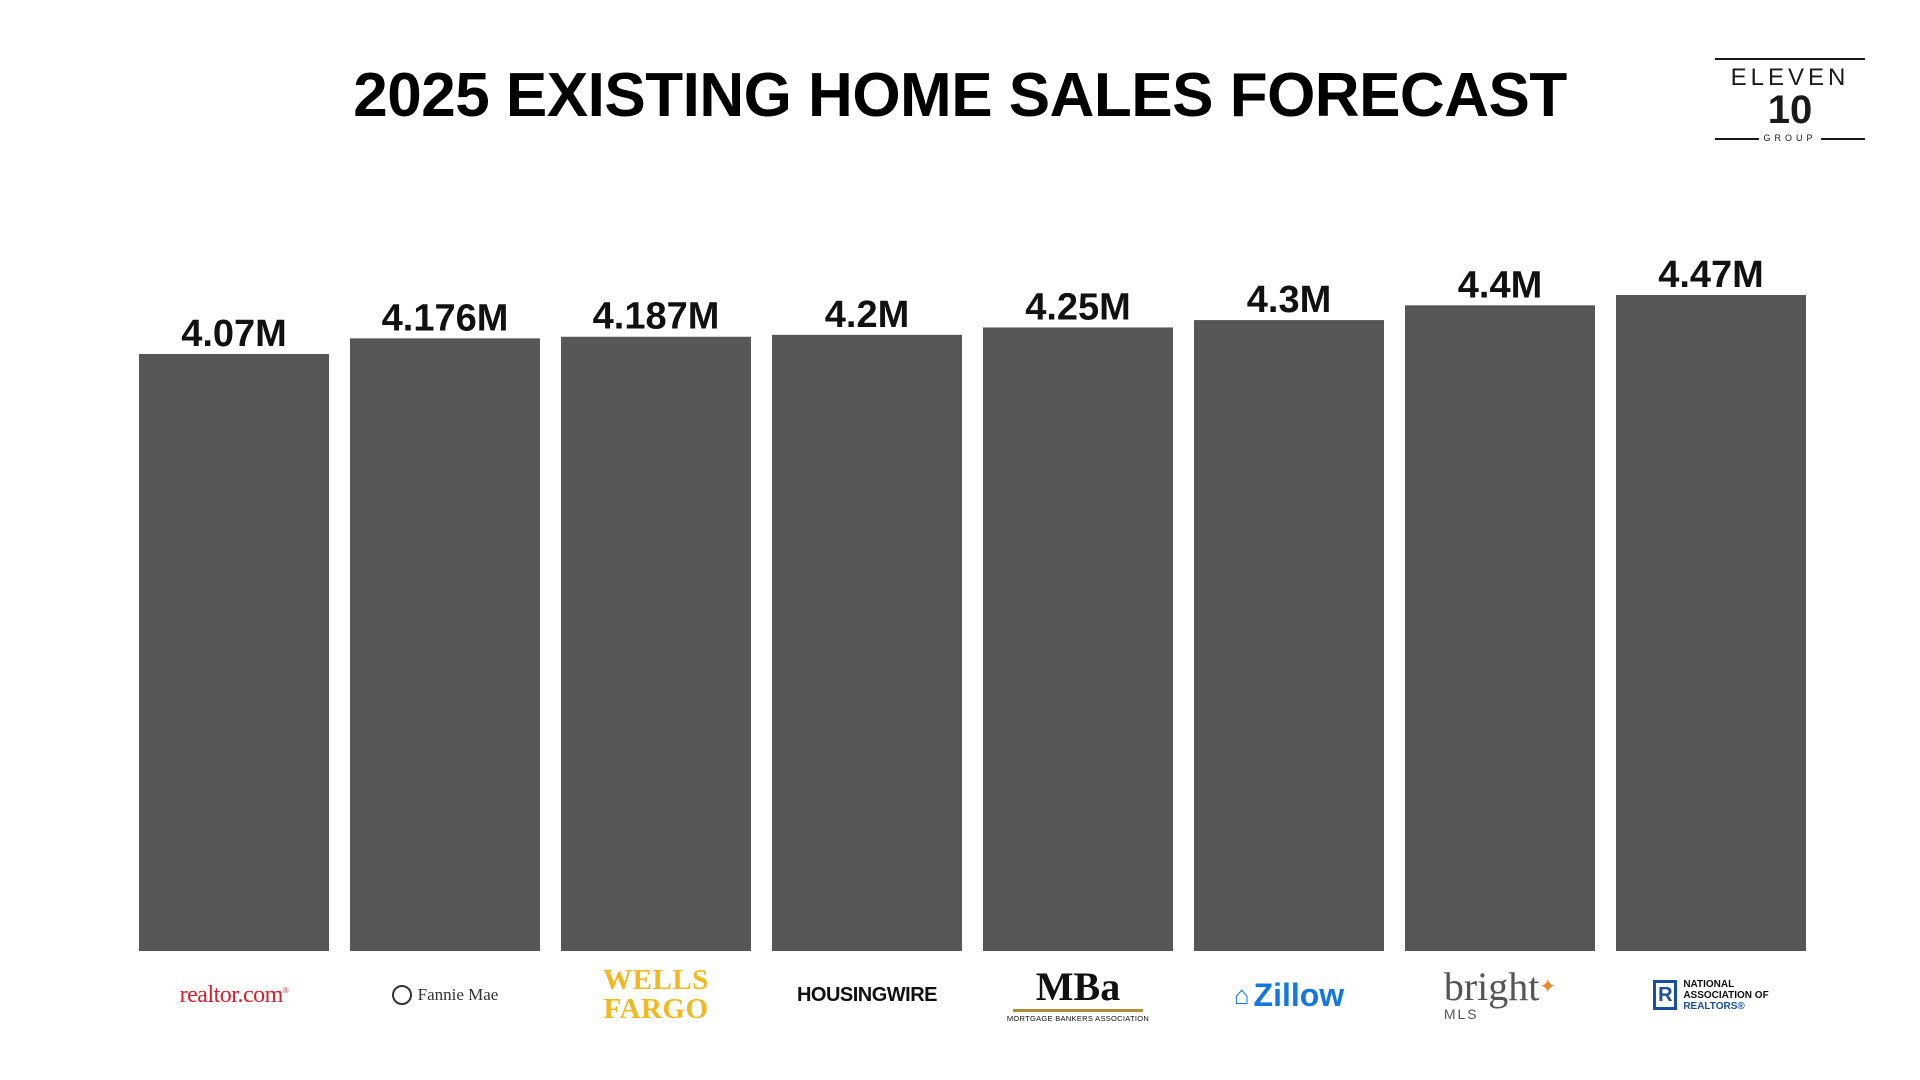  What do you see at coordinates (1461, 1014) in the screenshot?
I see `bright-logo-subtext: MLS` at bounding box center [1461, 1014].